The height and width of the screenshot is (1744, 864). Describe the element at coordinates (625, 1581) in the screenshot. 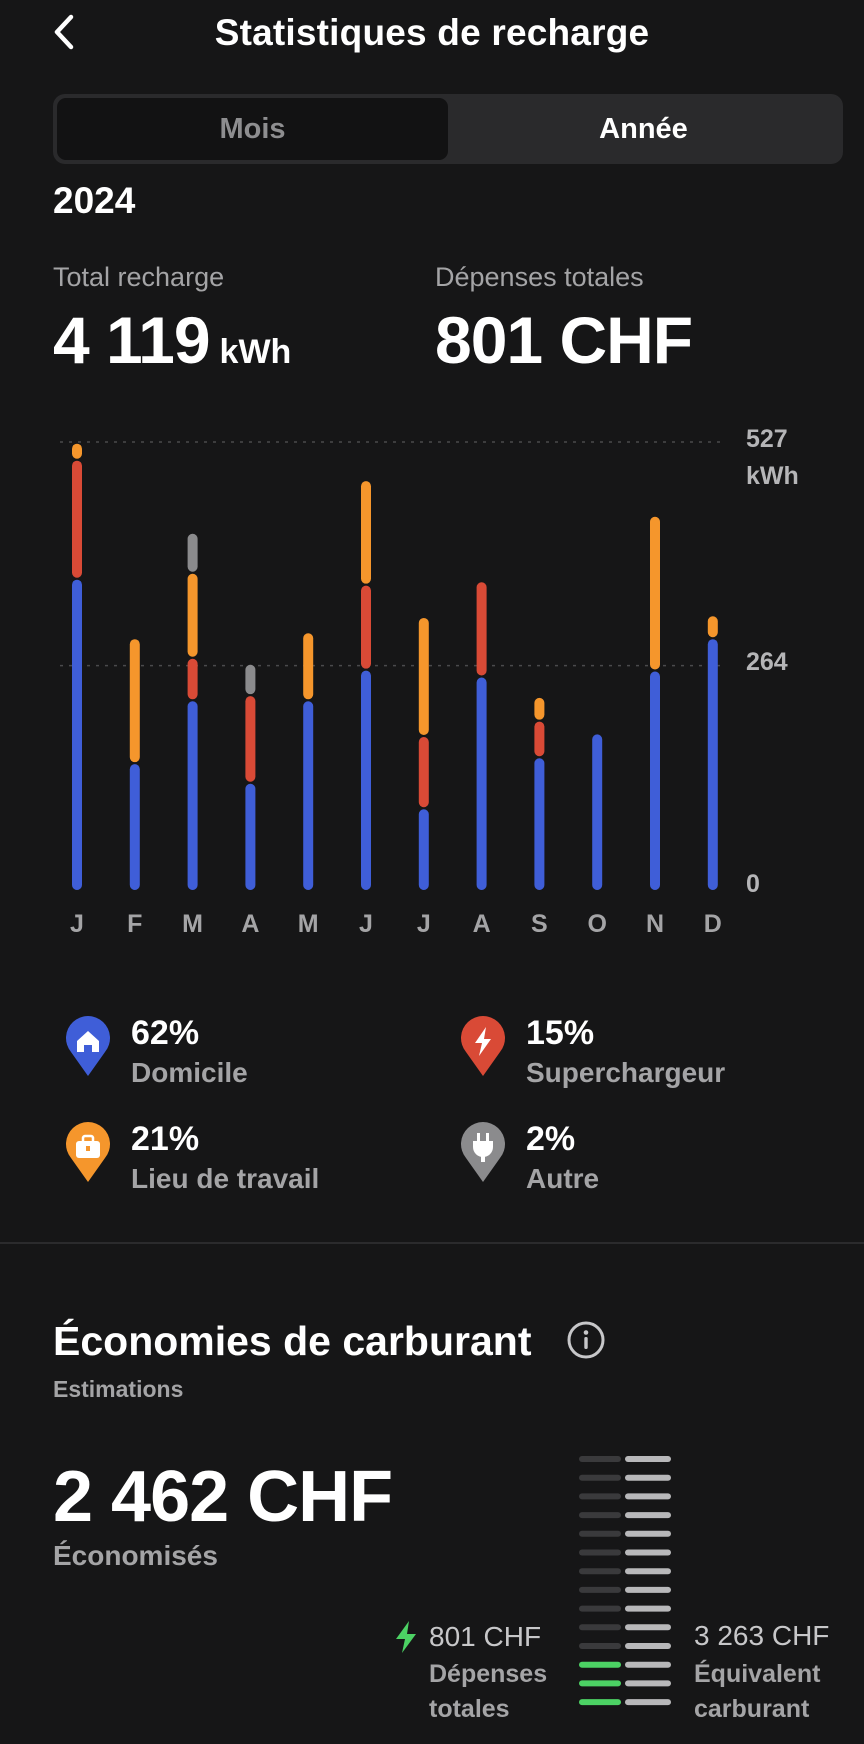

I see `fuel-comparison-bars` at that location.